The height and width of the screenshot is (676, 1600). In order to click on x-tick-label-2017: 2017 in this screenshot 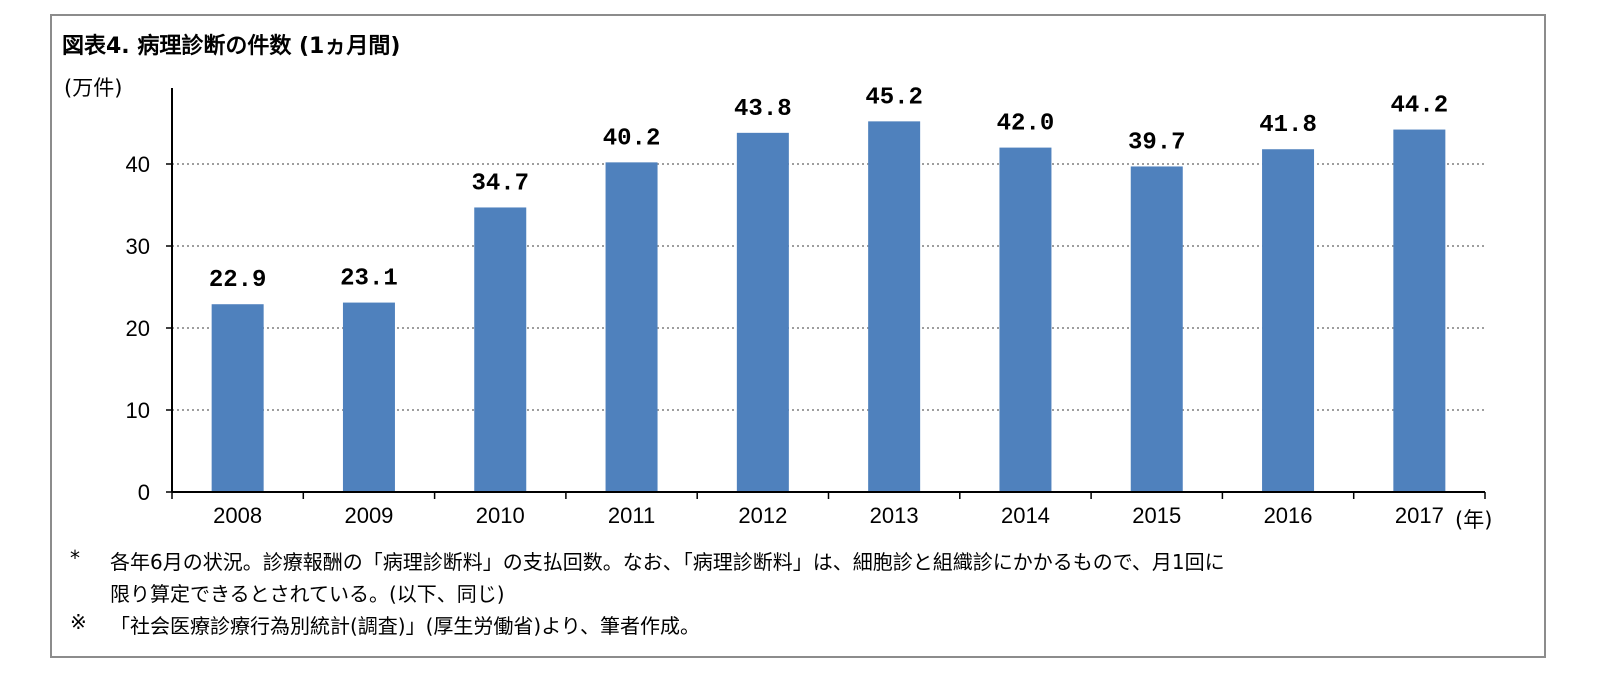, I will do `click(1419, 515)`.